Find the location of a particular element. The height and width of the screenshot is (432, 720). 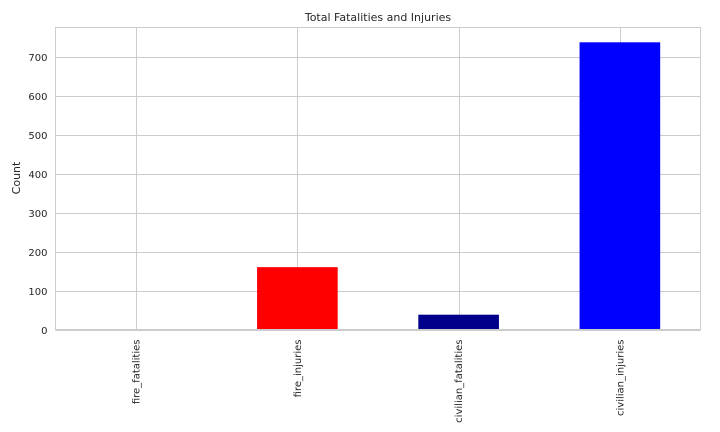

x-tick-label: civilian_injuries is located at coordinates (620, 378).